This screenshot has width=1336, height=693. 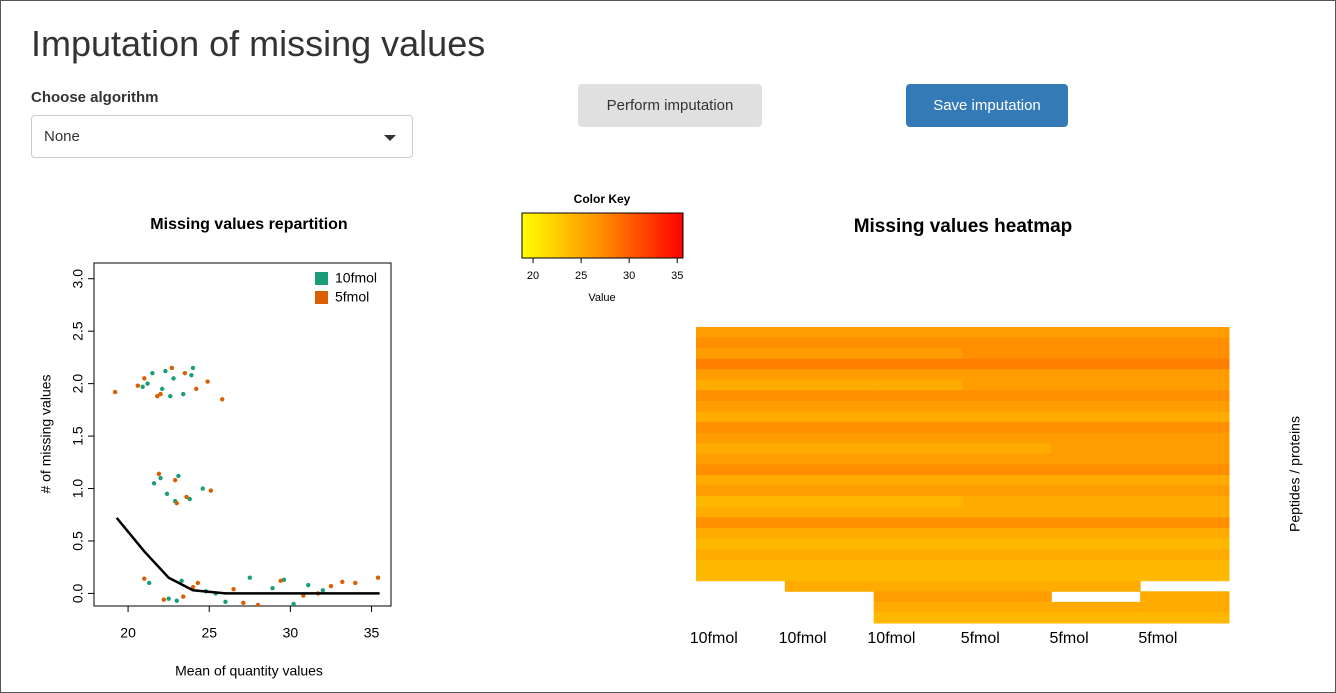 What do you see at coordinates (987, 105) in the screenshot?
I see `save-button: Save imputation` at bounding box center [987, 105].